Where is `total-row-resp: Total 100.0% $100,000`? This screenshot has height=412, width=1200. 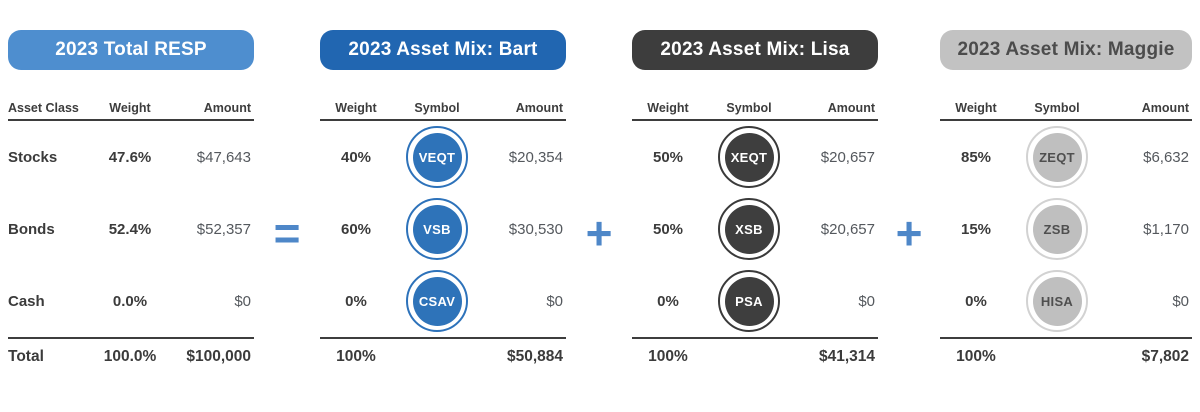 total-row-resp: Total 100.0% $100,000 is located at coordinates (131, 356).